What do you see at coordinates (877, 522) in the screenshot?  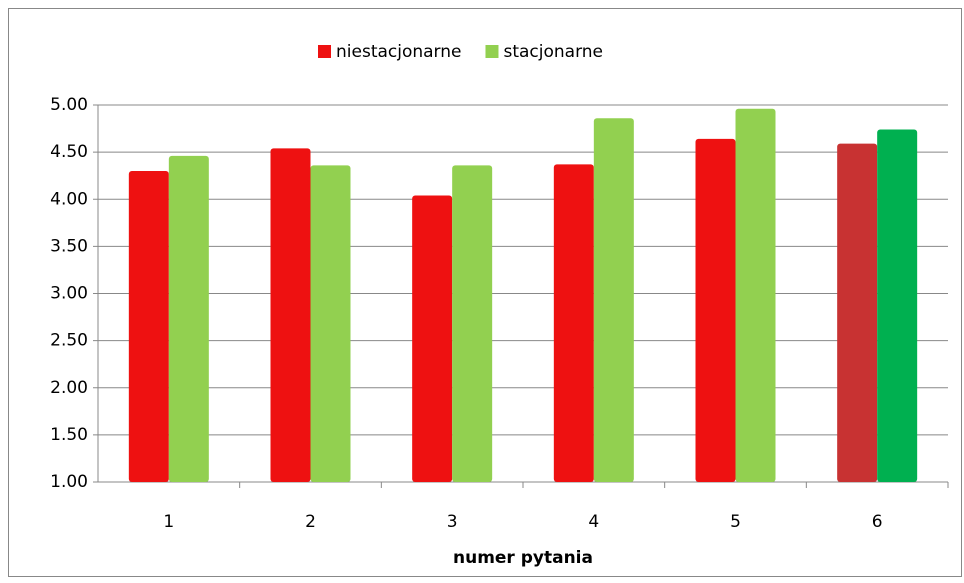 I see `x-tick-label: 6` at bounding box center [877, 522].